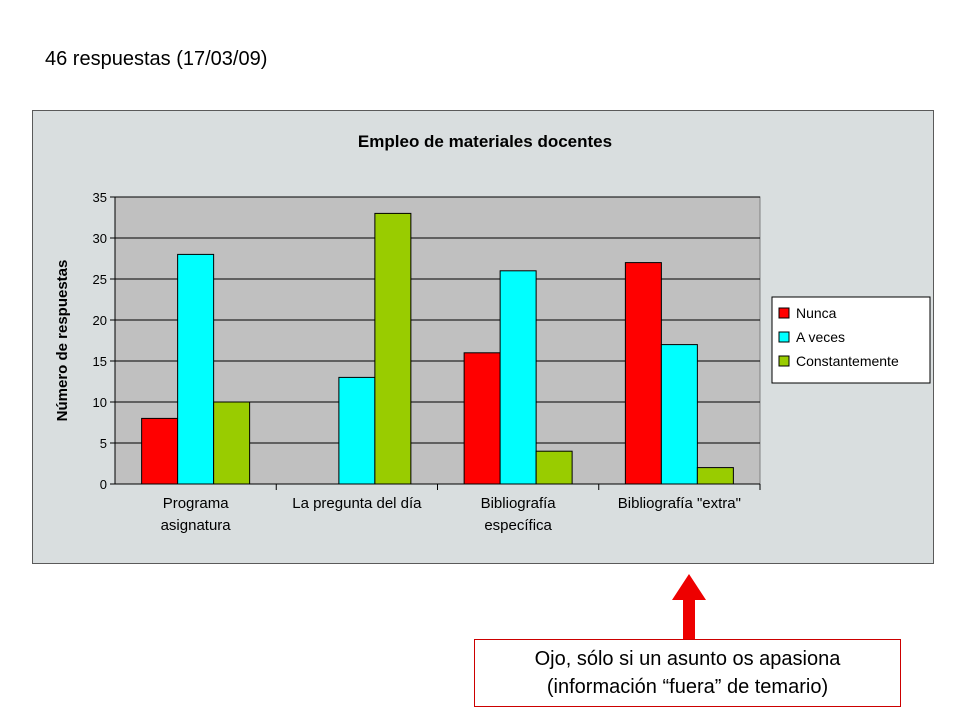 The image size is (960, 720). I want to click on x-tick-label: Programa, so click(196, 503).